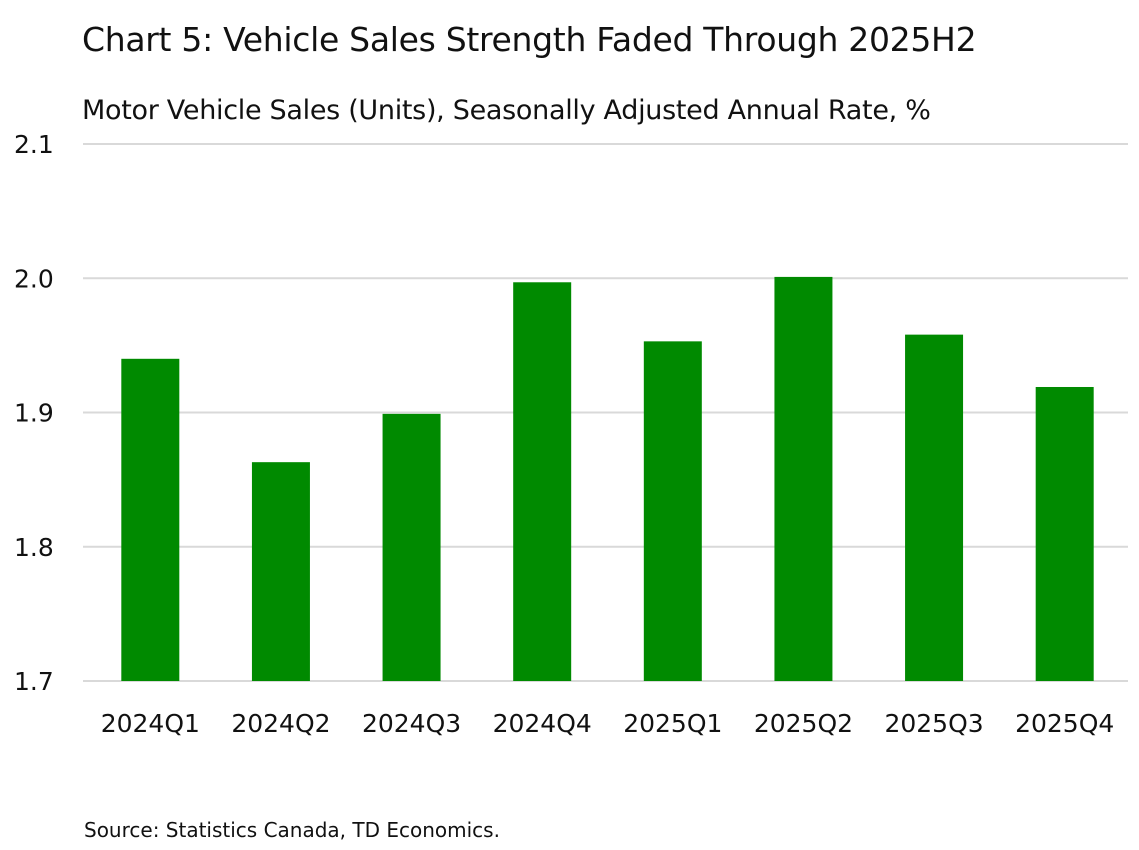 Image resolution: width=1139 pixels, height=850 pixels. I want to click on x-tick-label: 2025Q4, so click(1064, 723).